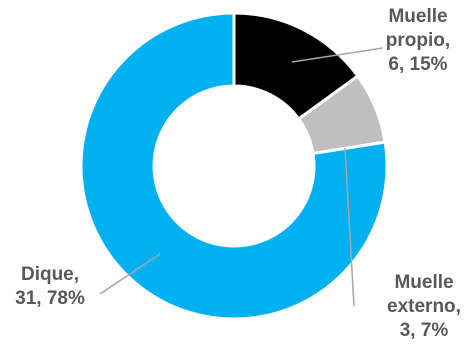  What do you see at coordinates (337, 55) in the screenshot?
I see `leader-line-muelle-propio` at bounding box center [337, 55].